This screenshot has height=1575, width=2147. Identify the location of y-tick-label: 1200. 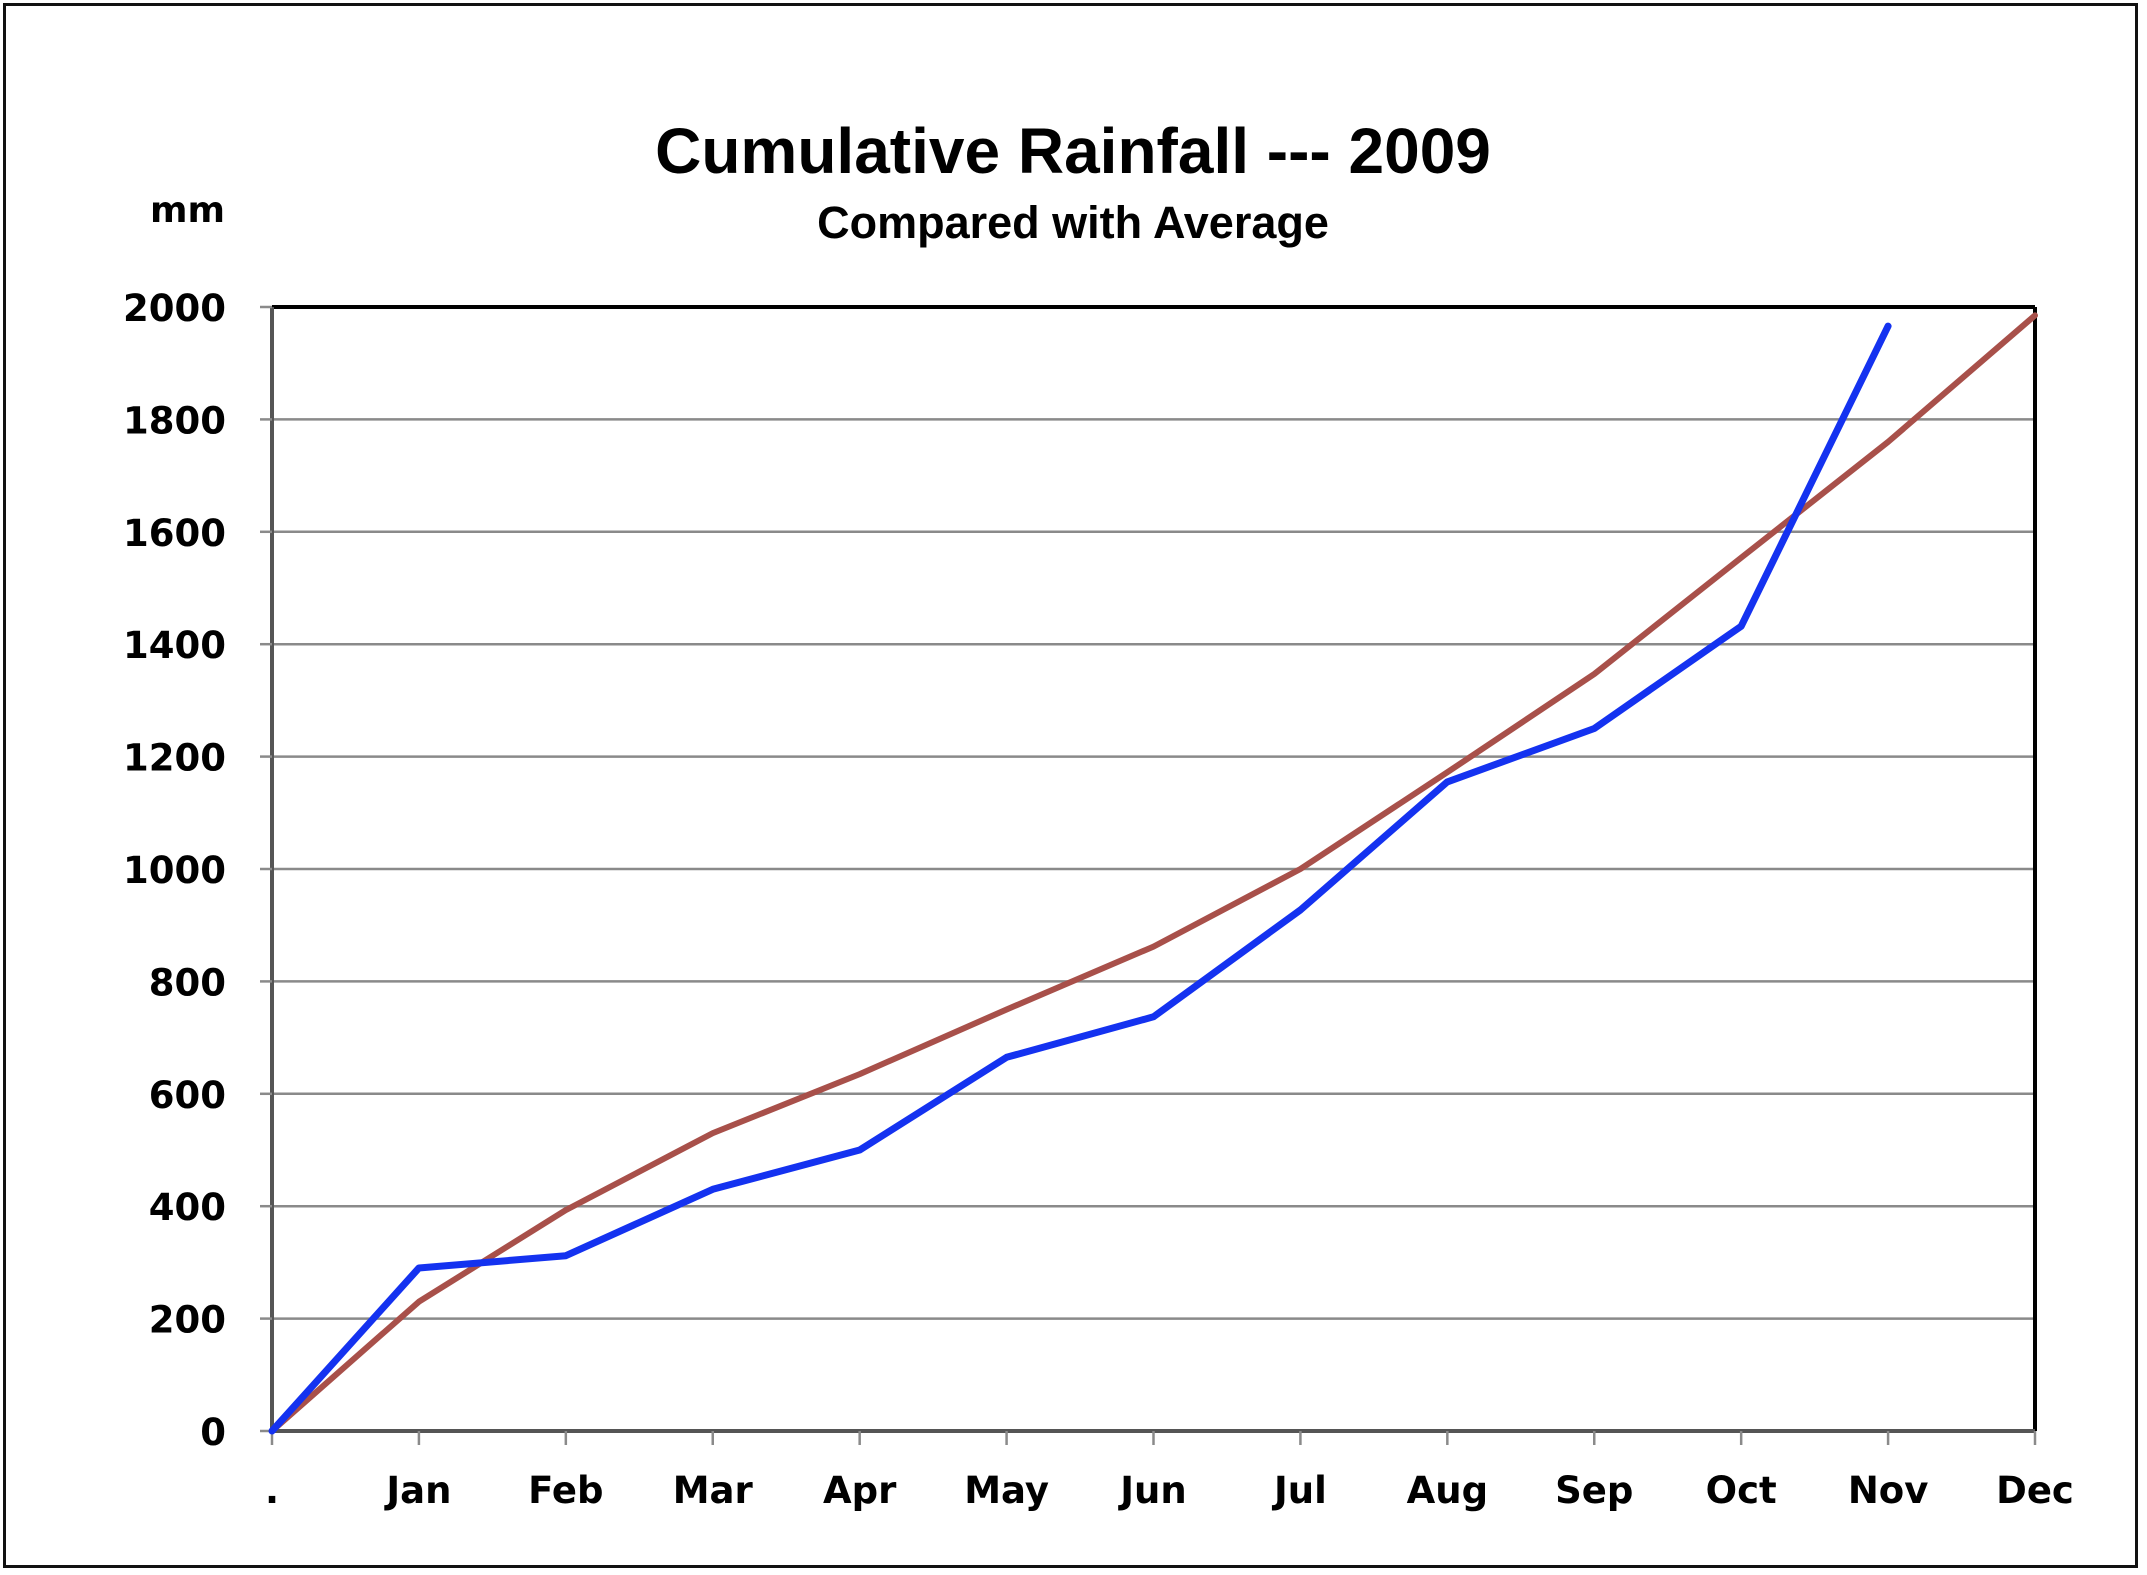
(174, 758).